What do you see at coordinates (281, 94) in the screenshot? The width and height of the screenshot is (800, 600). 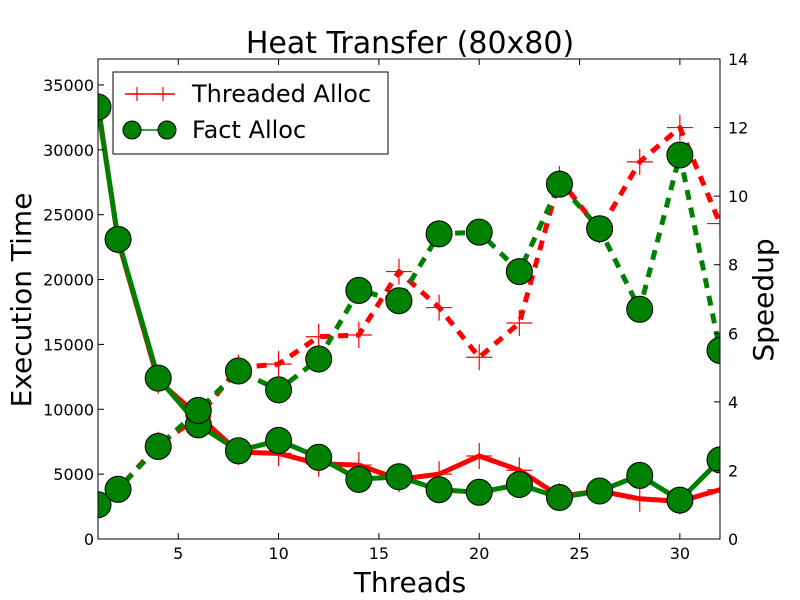 I see `legend-label-threaded-alloc: Threaded Alloc` at bounding box center [281, 94].